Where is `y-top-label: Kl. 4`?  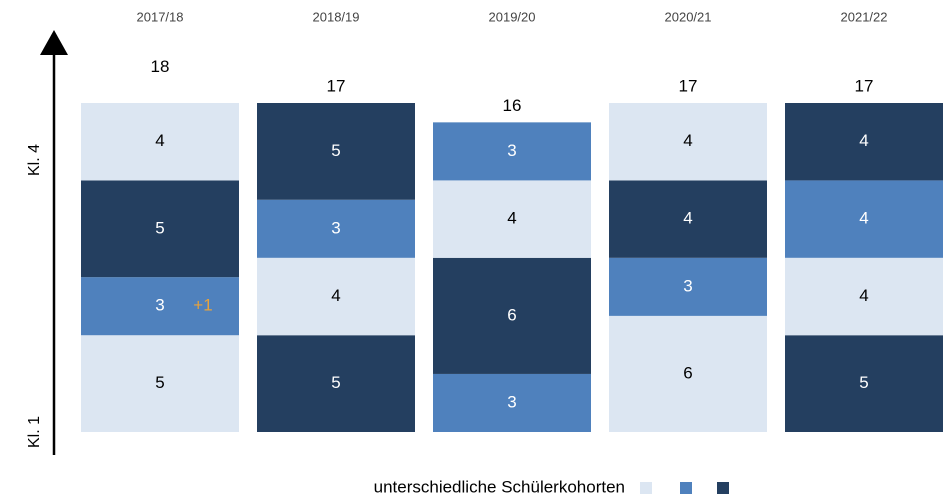
y-top-label: Kl. 4 is located at coordinates (34, 160).